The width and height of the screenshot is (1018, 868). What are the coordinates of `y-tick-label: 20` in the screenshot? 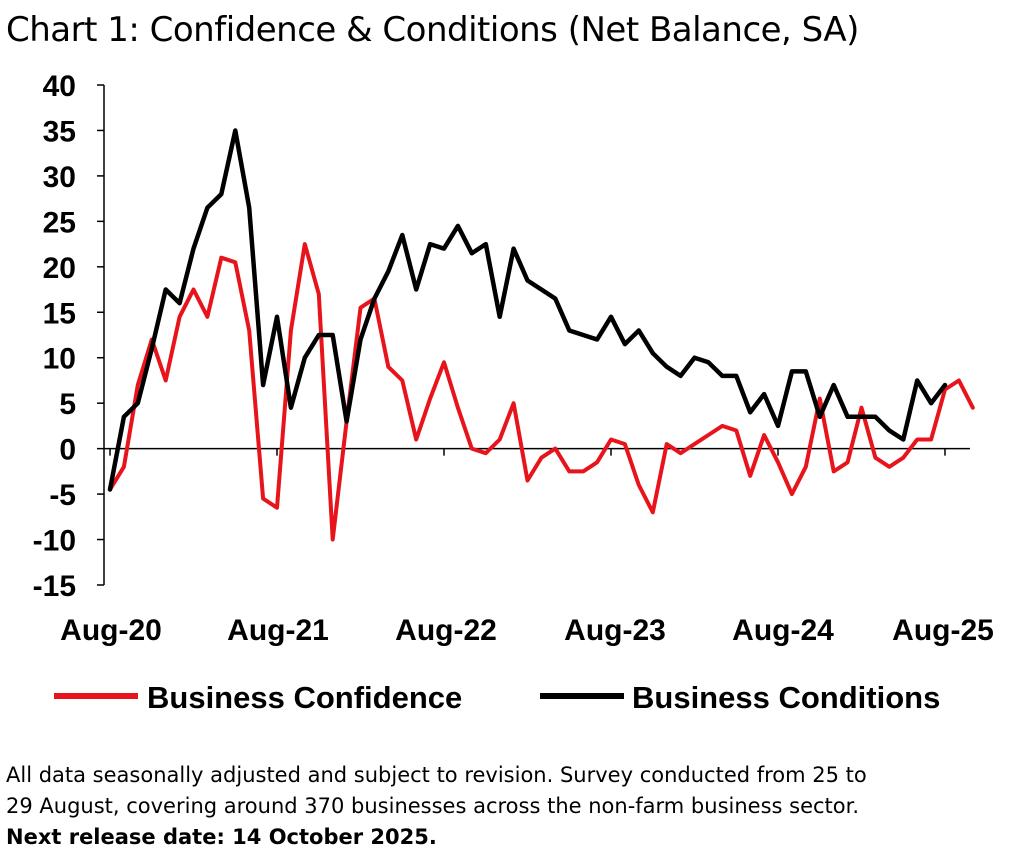 It's located at (59, 268).